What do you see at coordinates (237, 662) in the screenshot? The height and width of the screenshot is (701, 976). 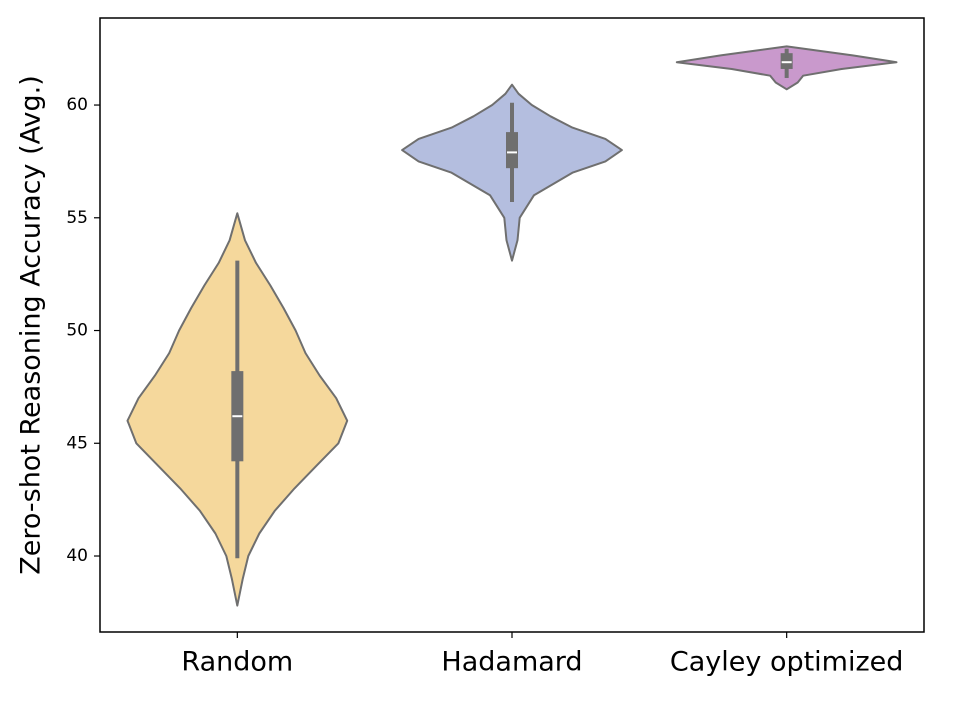 I see `x-tick-label: Random` at bounding box center [237, 662].